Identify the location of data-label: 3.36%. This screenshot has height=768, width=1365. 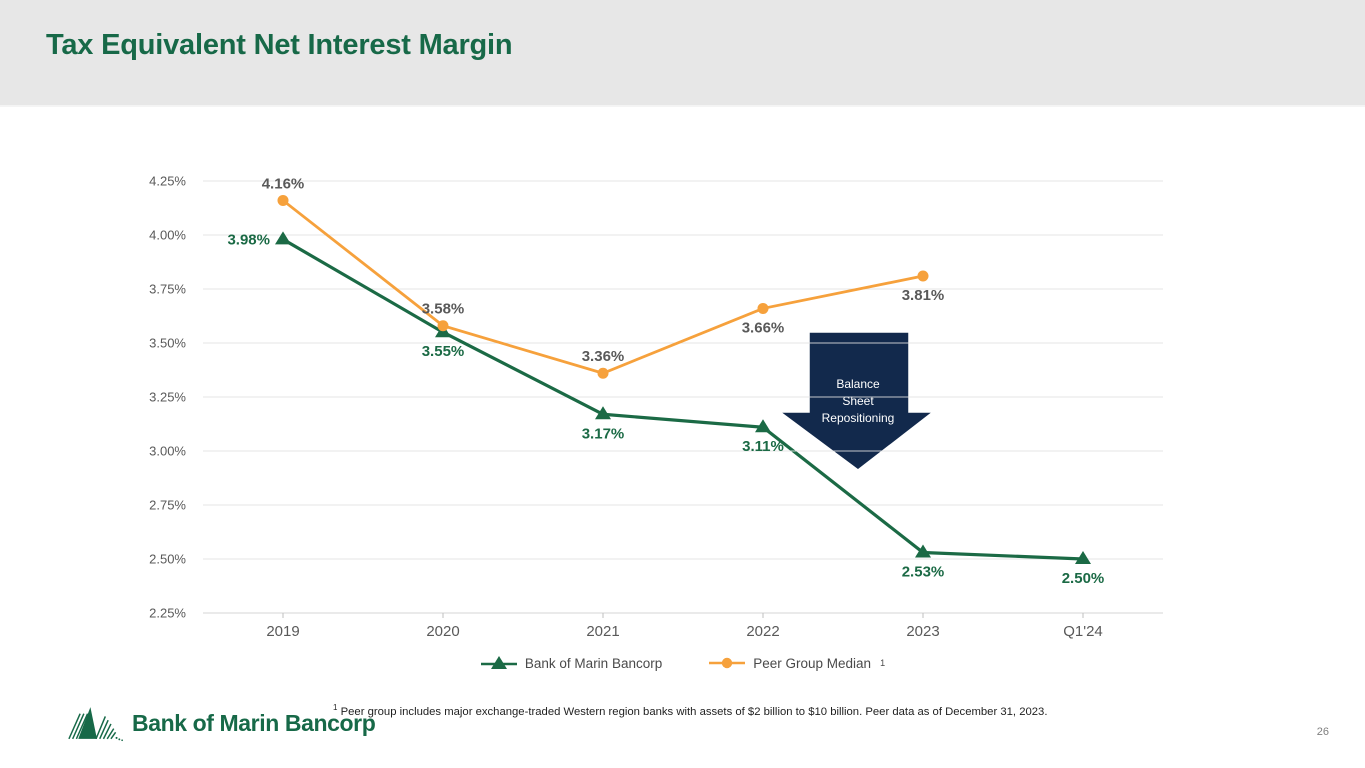
(603, 356).